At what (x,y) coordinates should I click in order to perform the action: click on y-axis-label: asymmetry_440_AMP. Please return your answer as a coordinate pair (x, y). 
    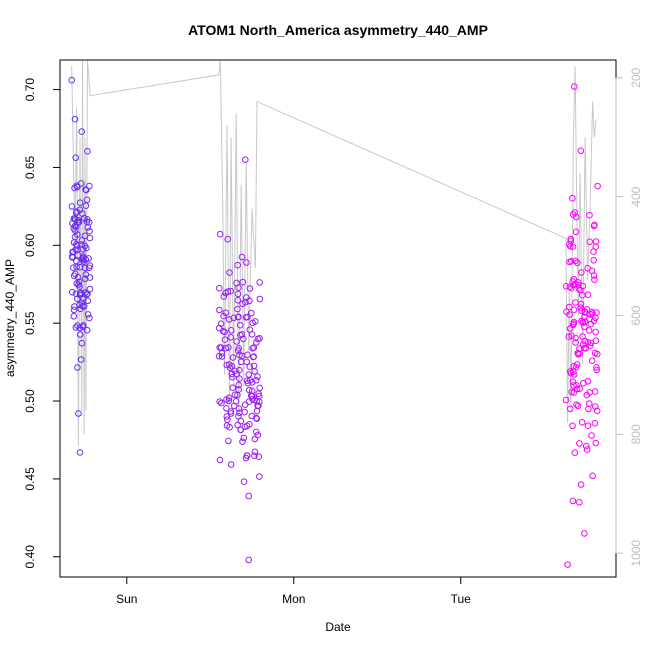
    Looking at the image, I should click on (10, 318).